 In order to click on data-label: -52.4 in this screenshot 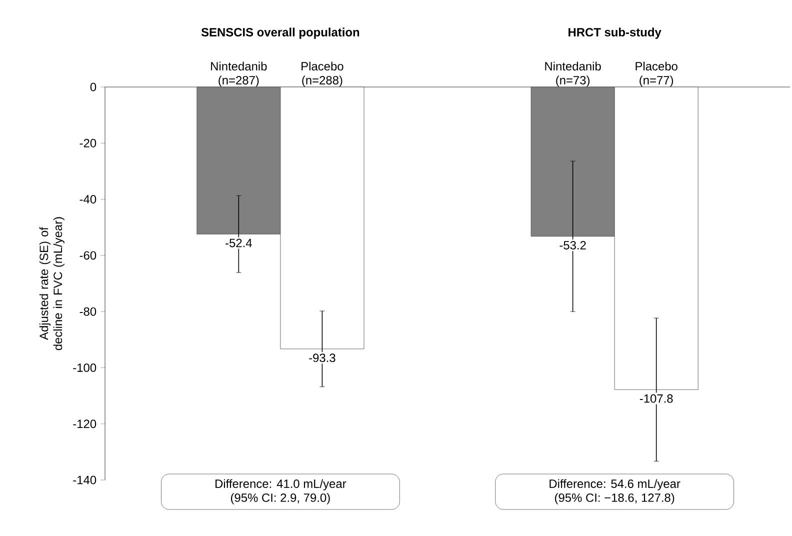, I will do `click(239, 243)`.